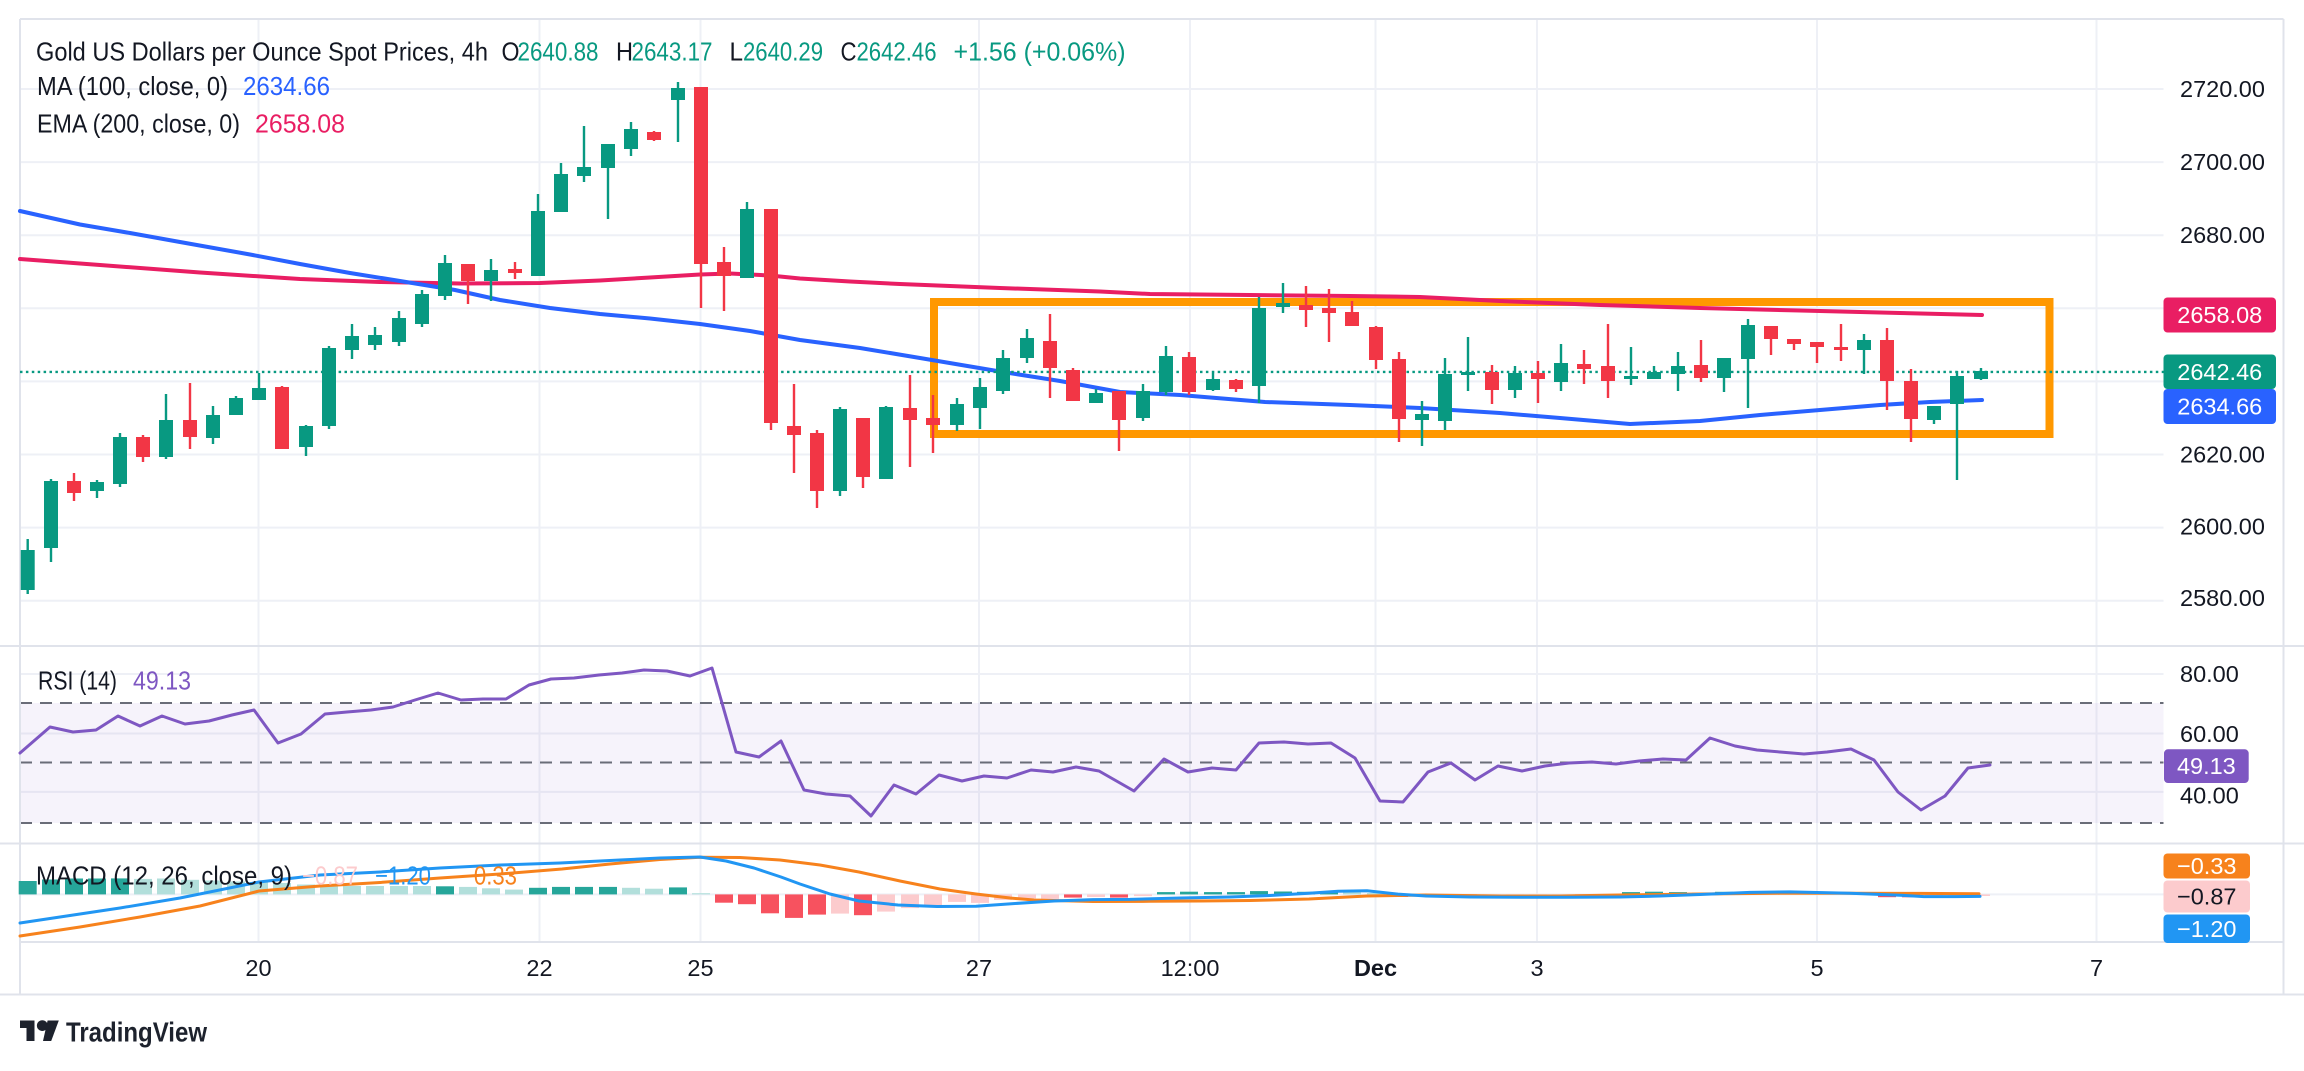  What do you see at coordinates (164, 876) in the screenshot?
I see `svg-text: MACD (12, 26, close, 9)` at bounding box center [164, 876].